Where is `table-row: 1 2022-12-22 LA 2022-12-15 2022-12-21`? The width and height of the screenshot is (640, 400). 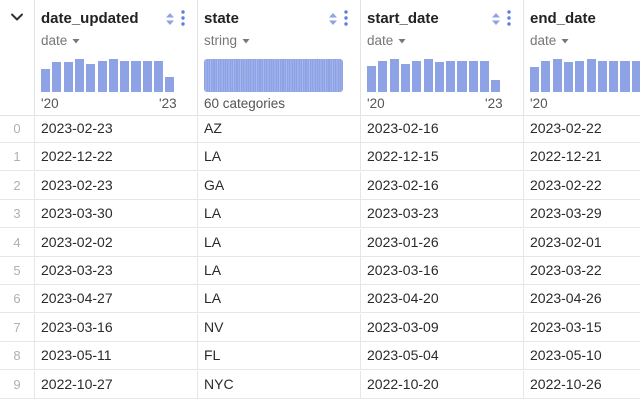
table-row: 1 2022-12-22 LA 2022-12-15 2022-12-21 is located at coordinates (320, 157).